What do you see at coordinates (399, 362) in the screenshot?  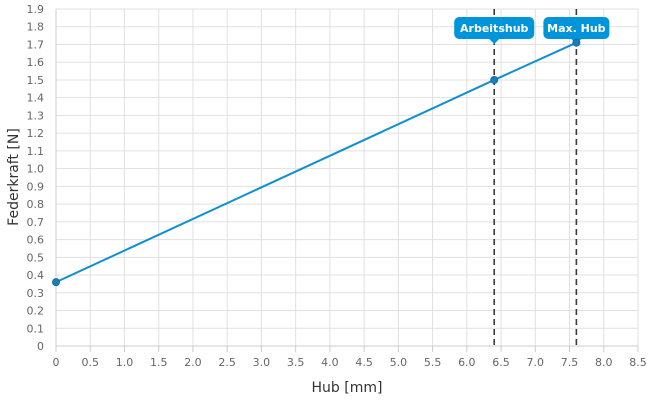 I see `x-tick-label: 5.0` at bounding box center [399, 362].